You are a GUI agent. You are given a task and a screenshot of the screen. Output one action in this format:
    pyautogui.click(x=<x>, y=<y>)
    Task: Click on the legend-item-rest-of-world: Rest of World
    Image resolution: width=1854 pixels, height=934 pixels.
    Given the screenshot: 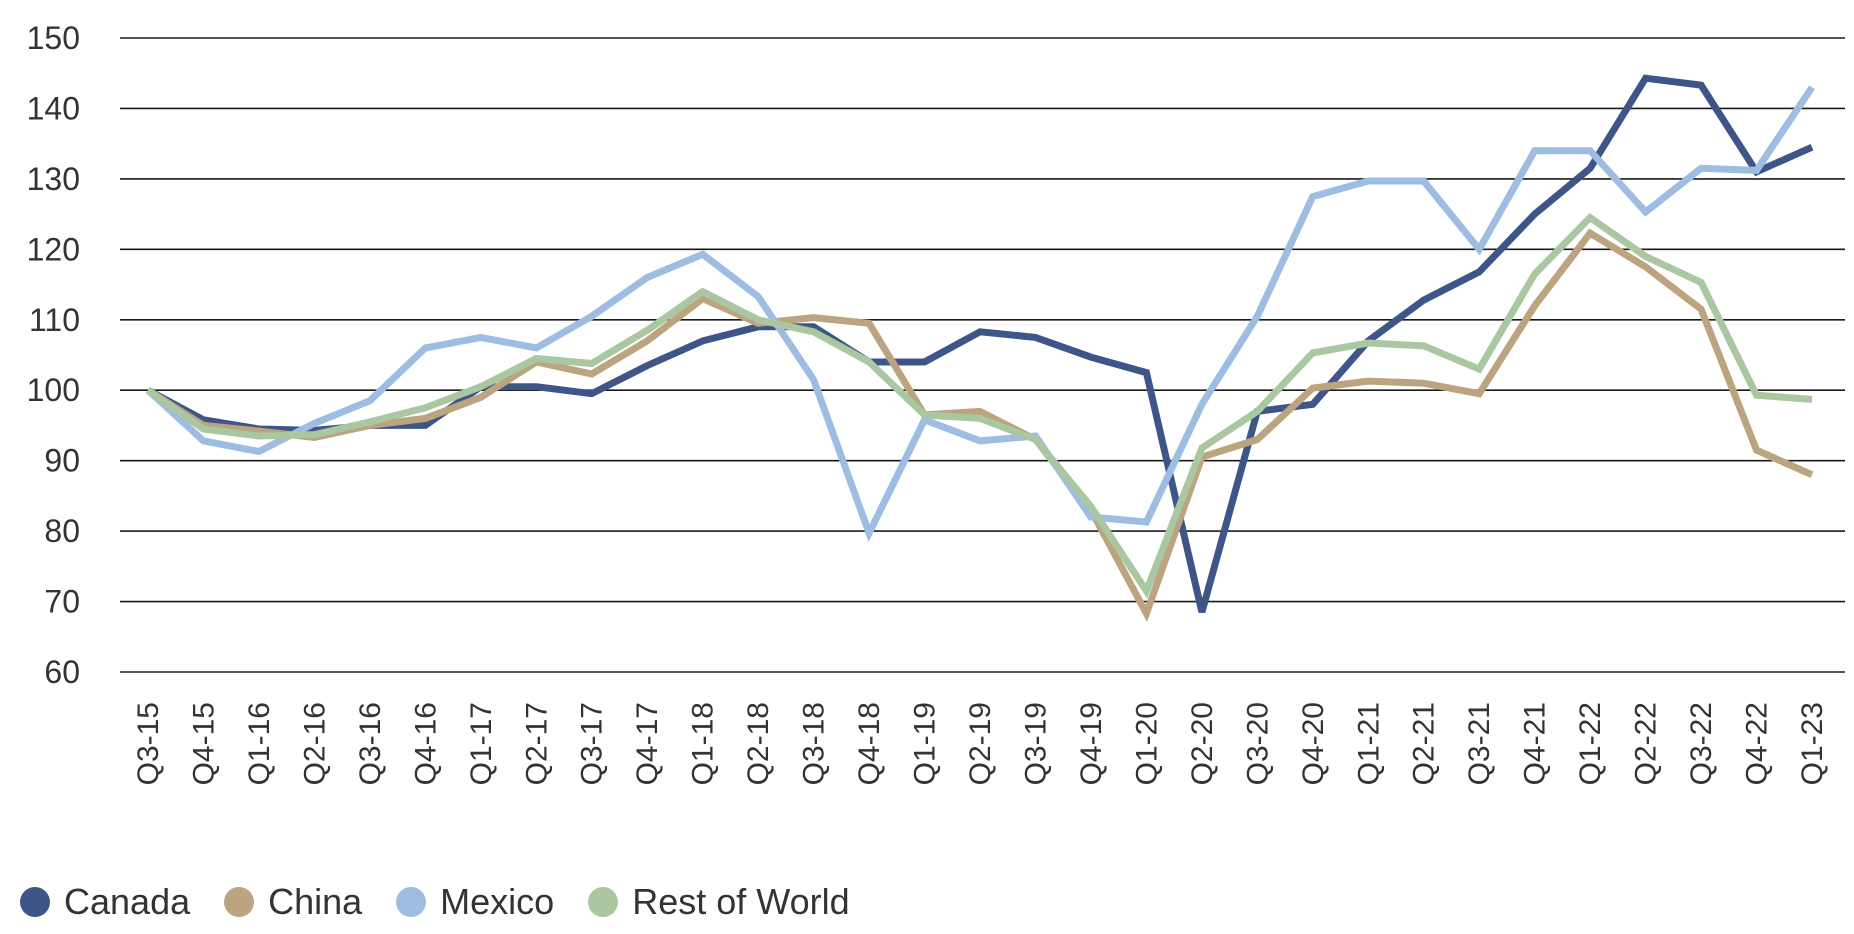 What is the action you would take?
    pyautogui.click(x=719, y=902)
    